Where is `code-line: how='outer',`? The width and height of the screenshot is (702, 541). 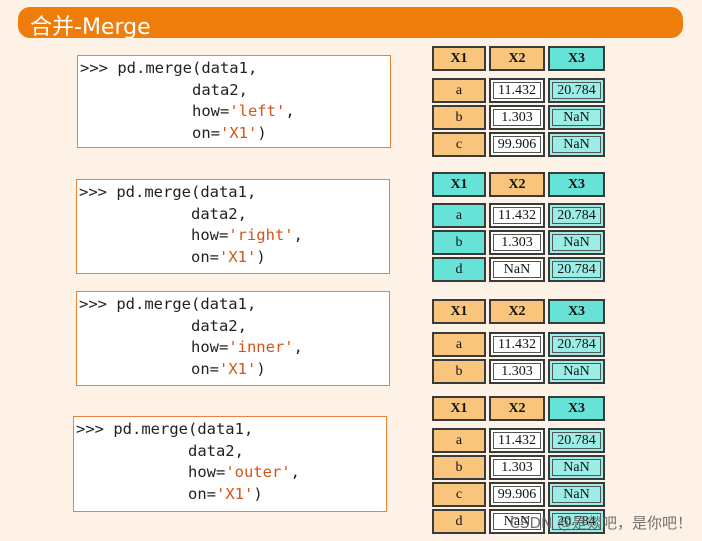
code-line: how='outer', is located at coordinates (231, 473).